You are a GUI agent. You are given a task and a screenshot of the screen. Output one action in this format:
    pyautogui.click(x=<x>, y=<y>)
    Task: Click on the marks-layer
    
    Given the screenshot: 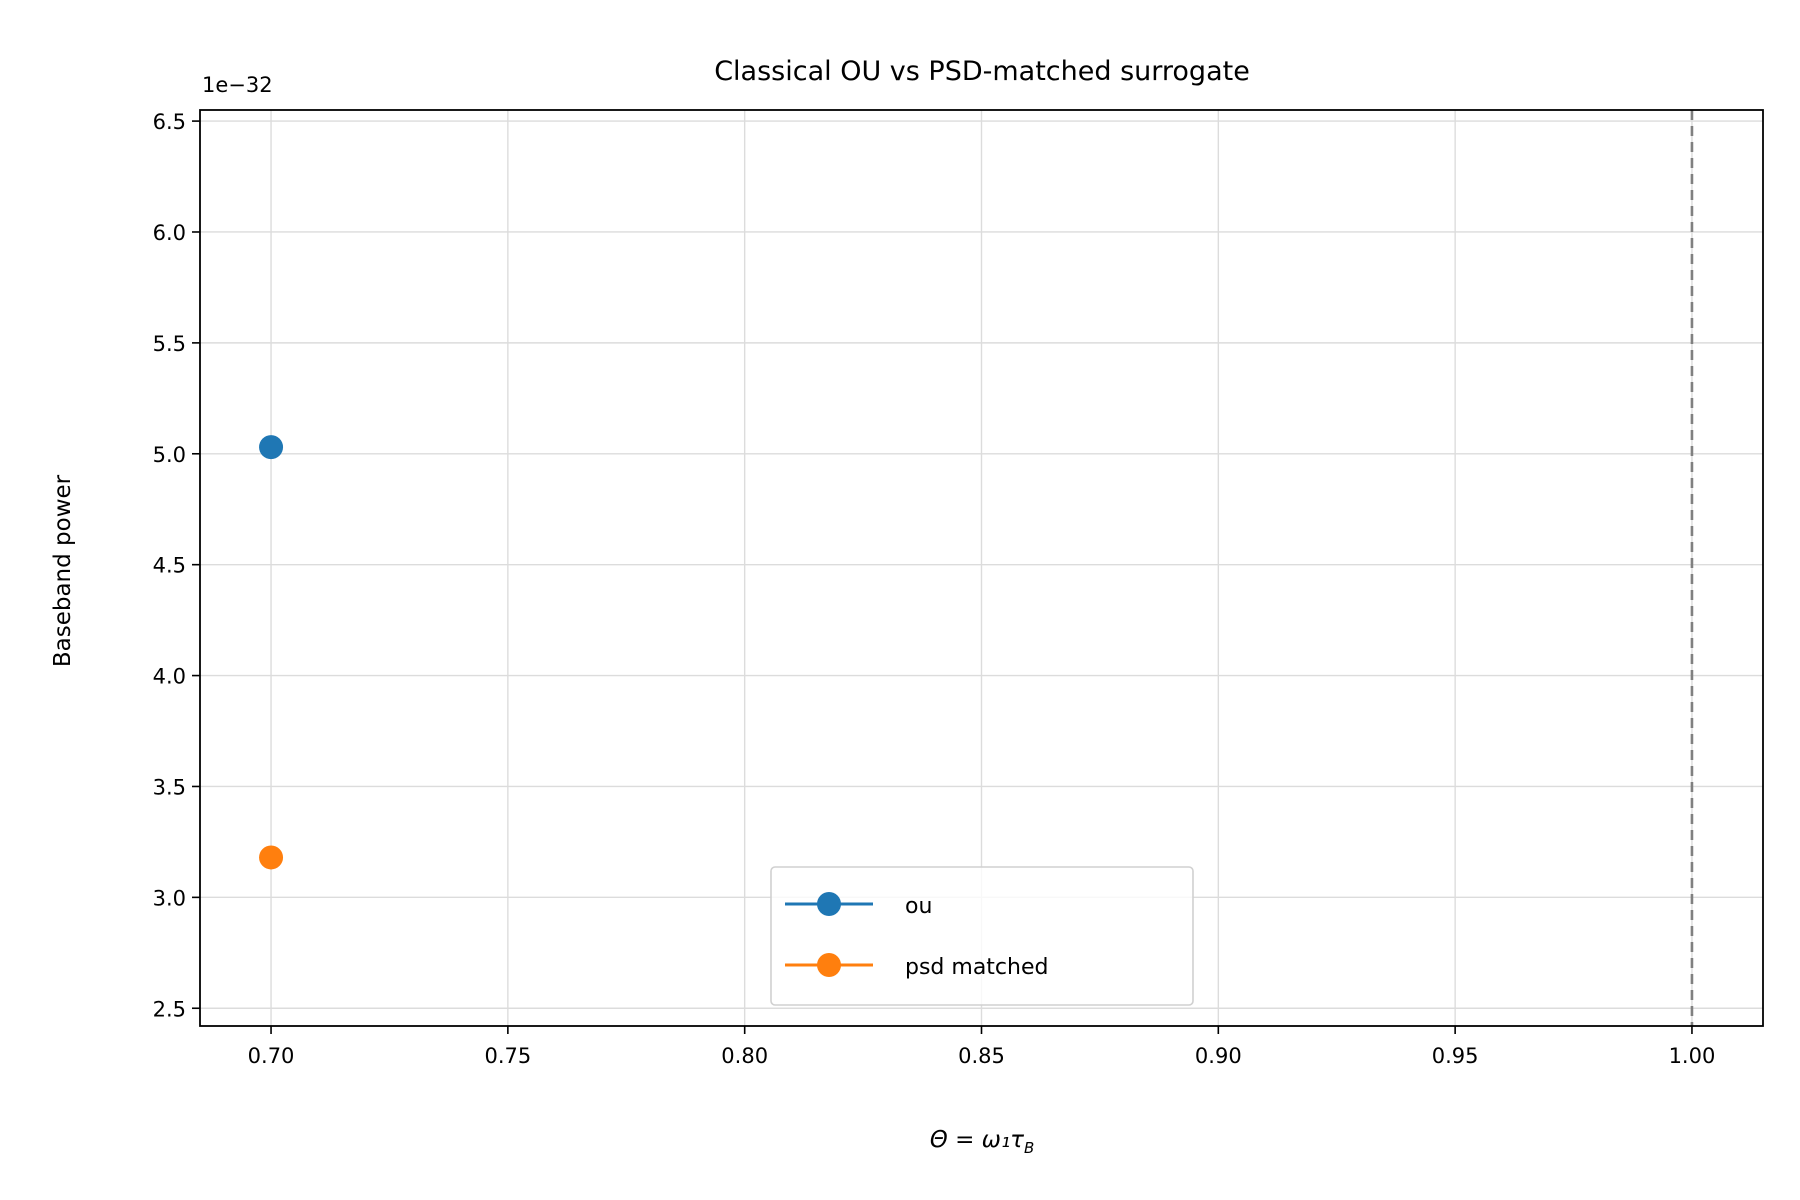 What is the action you would take?
    pyautogui.click(x=271, y=652)
    